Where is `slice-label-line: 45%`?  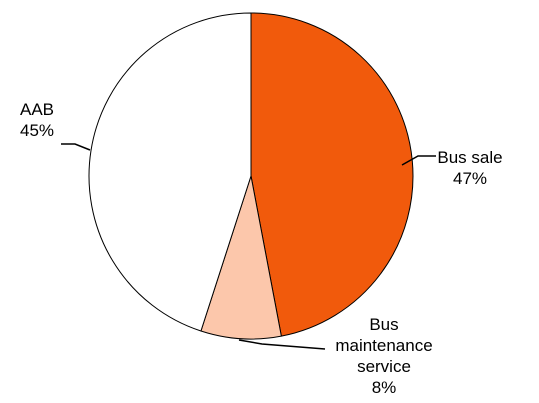 slice-label-line: 45% is located at coordinates (37, 130).